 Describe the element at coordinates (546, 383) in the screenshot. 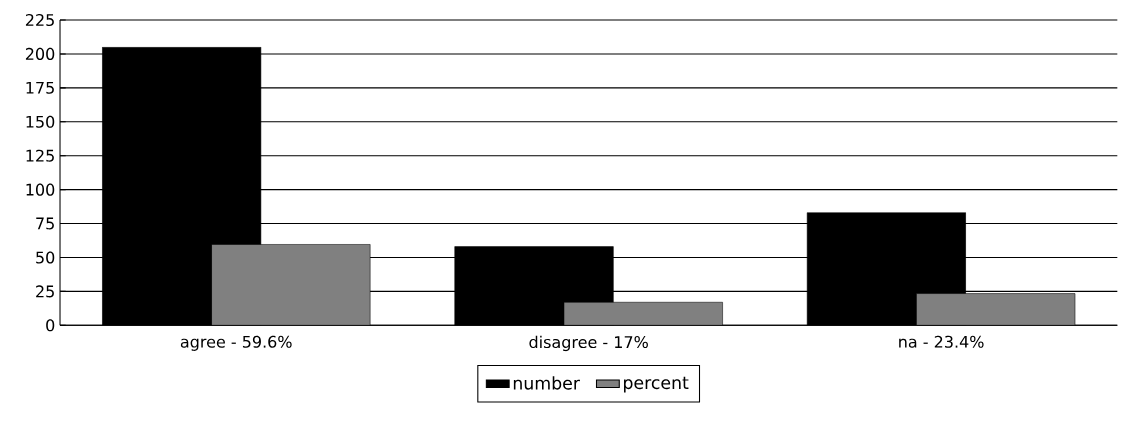

I see `legend-label: number` at that location.